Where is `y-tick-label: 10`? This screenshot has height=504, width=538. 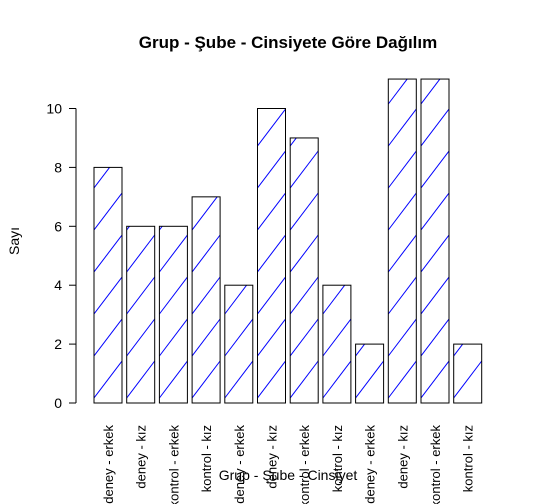
y-tick-label: 10 is located at coordinates (54, 109).